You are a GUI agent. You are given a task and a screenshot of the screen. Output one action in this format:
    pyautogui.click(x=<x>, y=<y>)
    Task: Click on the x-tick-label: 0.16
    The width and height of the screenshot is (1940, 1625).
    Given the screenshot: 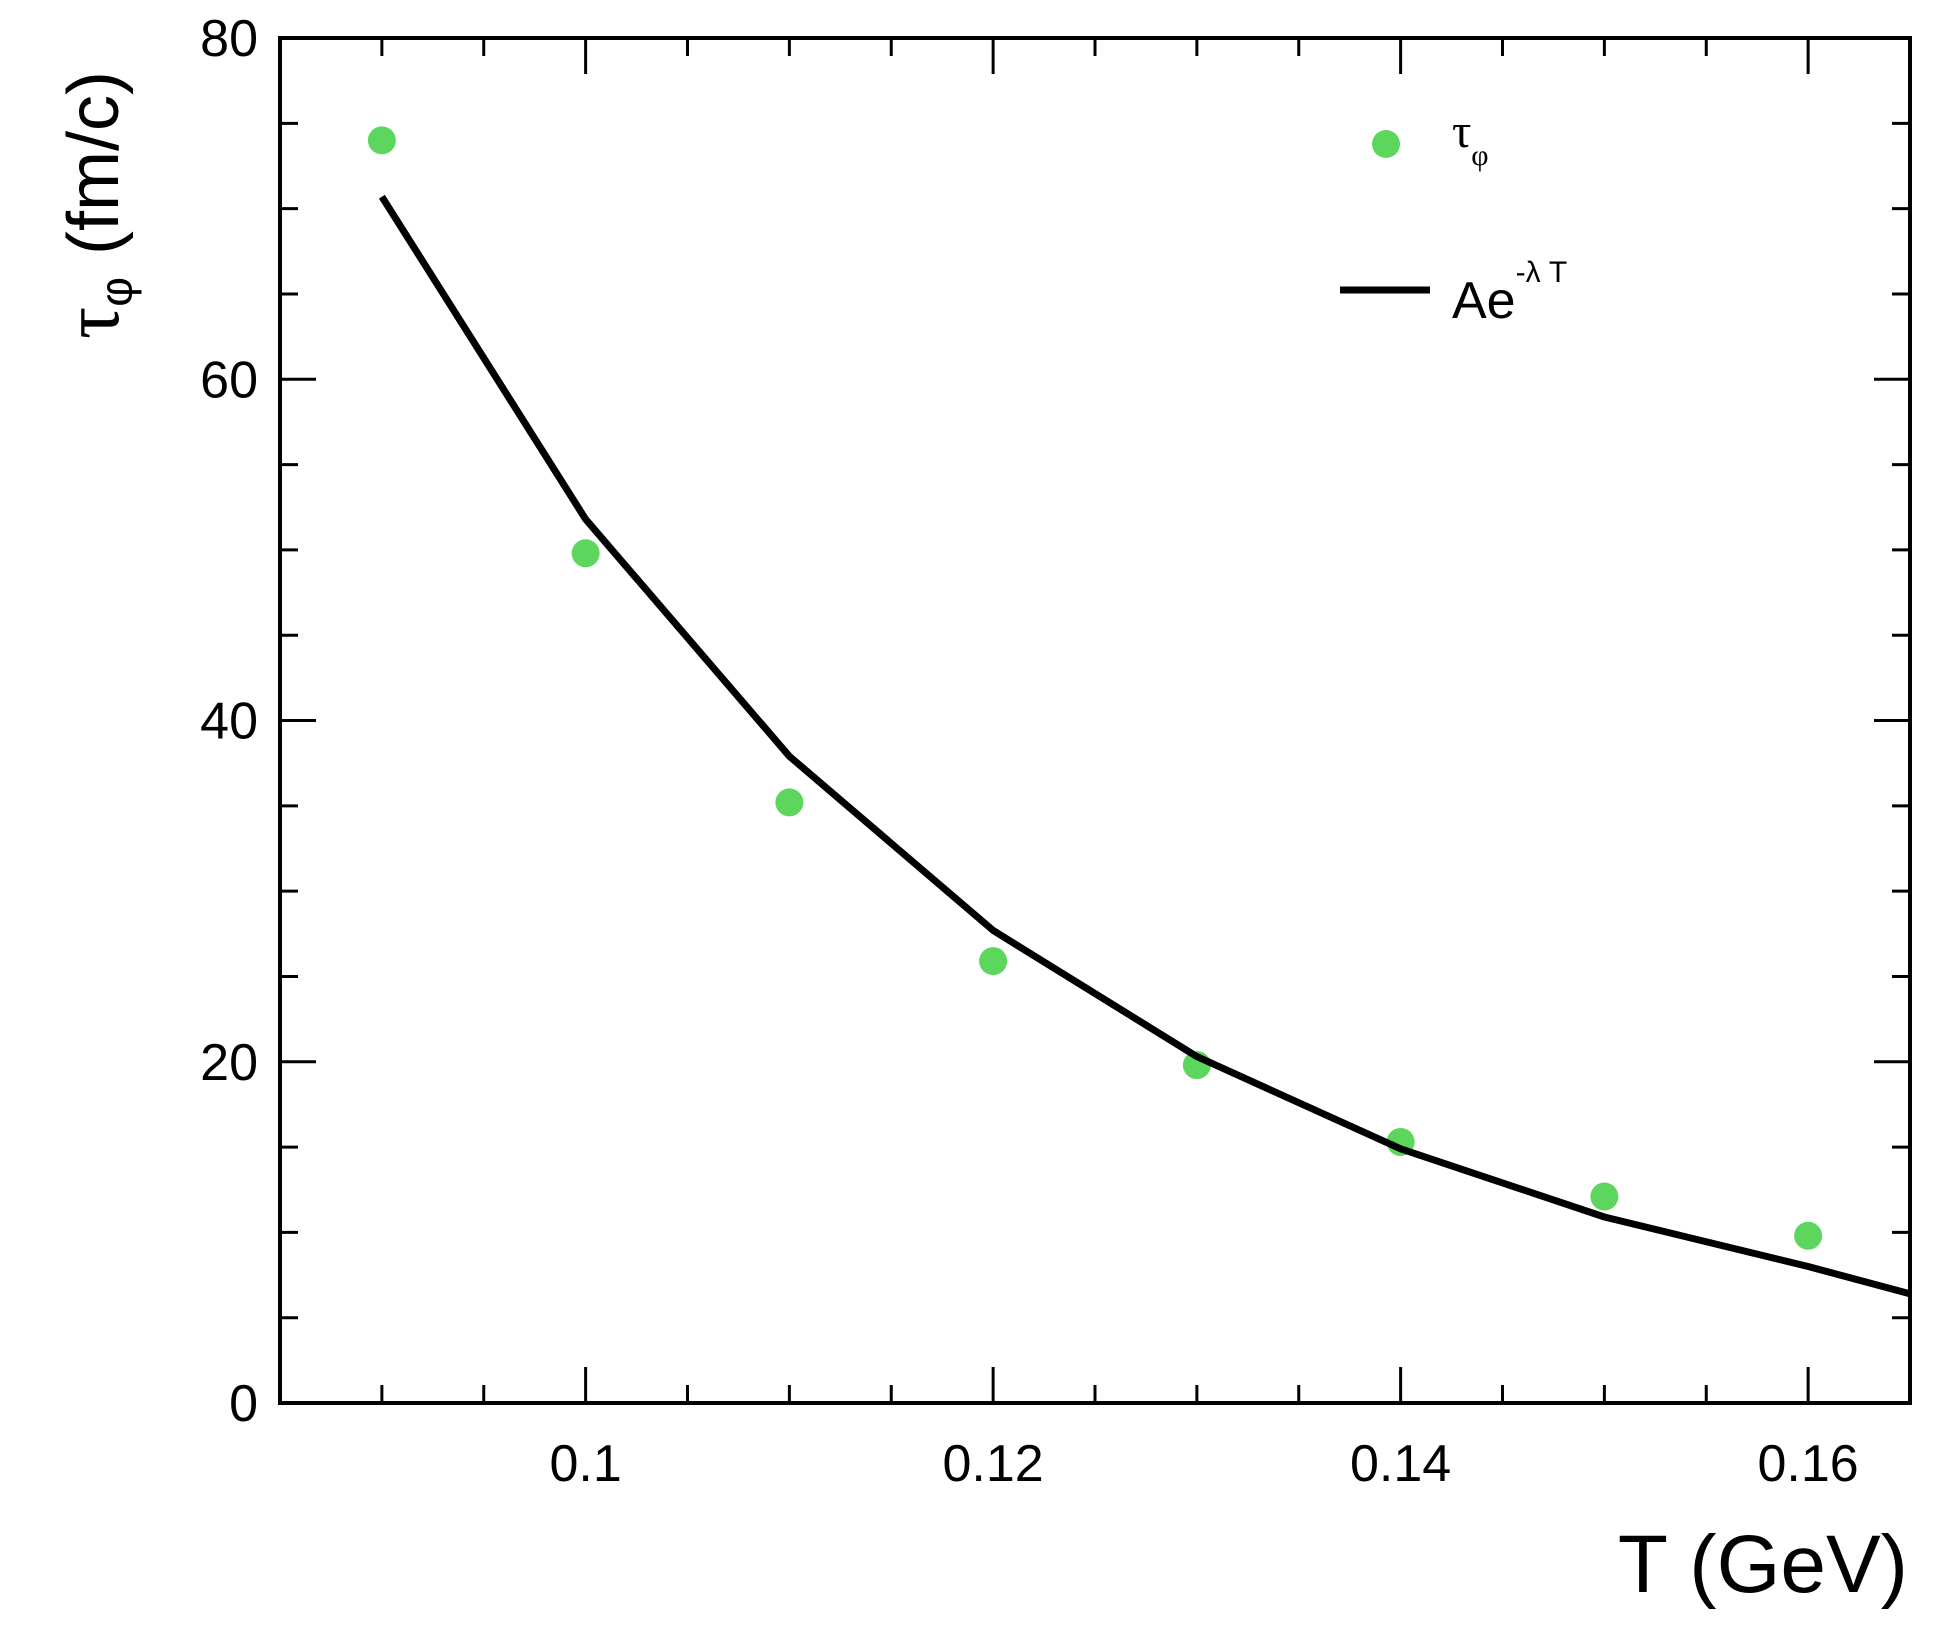 What is the action you would take?
    pyautogui.click(x=1808, y=1464)
    